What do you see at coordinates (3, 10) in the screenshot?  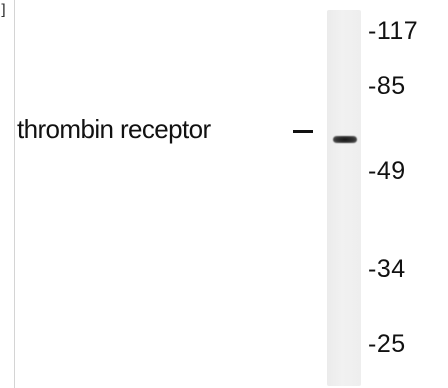 I see `corner-bracket: ]` at bounding box center [3, 10].